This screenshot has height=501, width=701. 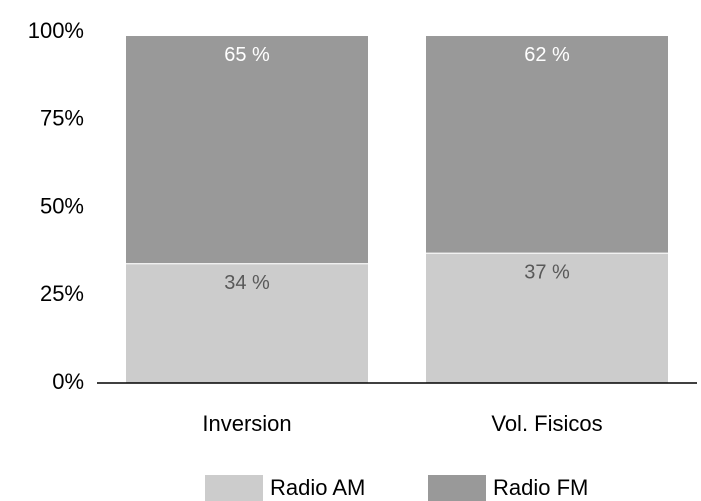 What do you see at coordinates (546, 423) in the screenshot?
I see `x-tick-label: Vol. Fisicos` at bounding box center [546, 423].